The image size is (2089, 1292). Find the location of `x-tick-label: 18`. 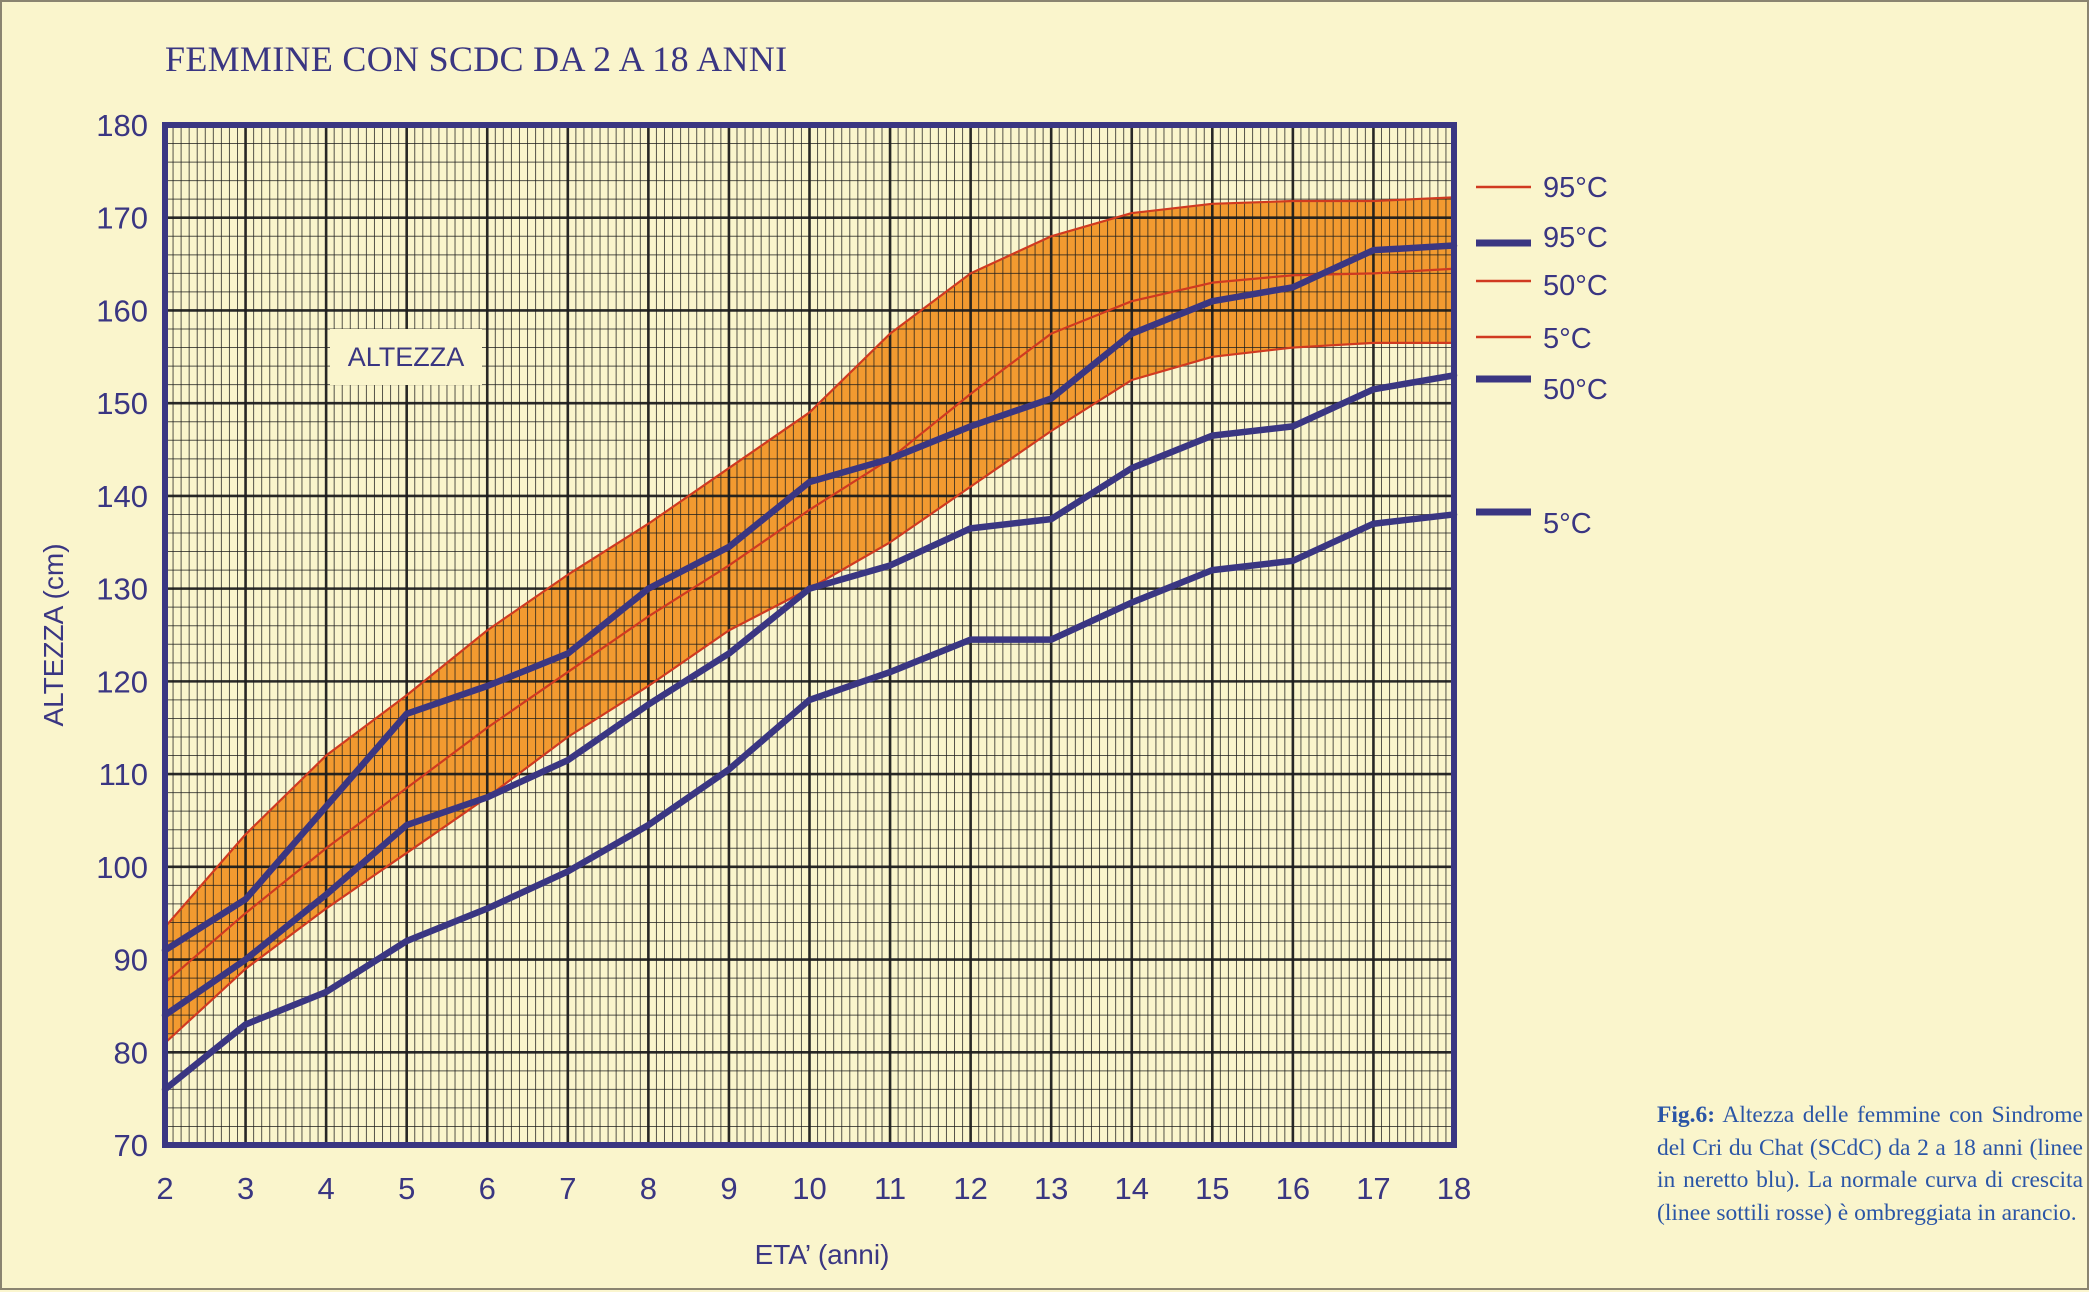

x-tick-label: 18 is located at coordinates (1454, 1188).